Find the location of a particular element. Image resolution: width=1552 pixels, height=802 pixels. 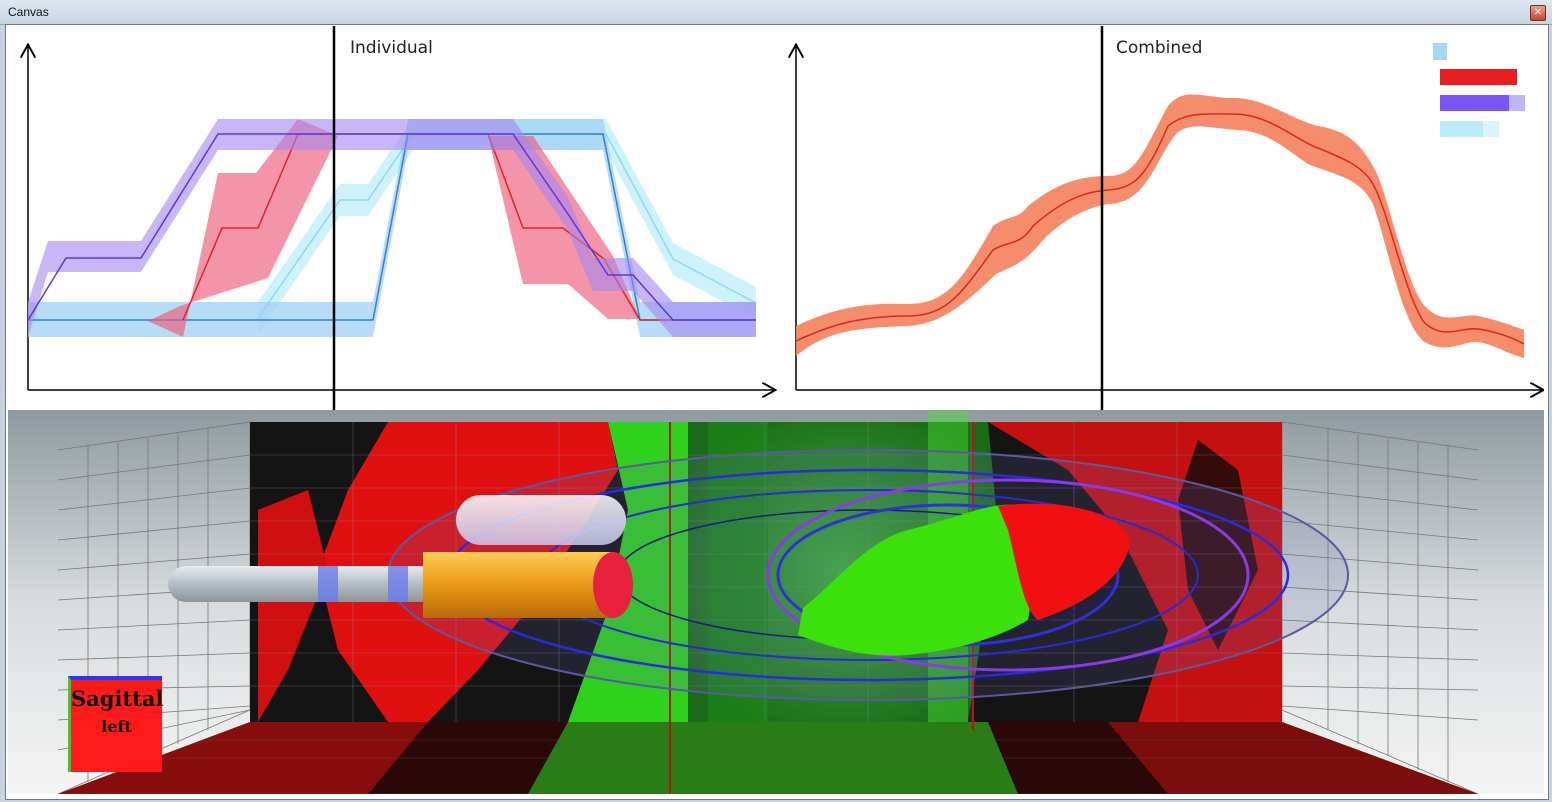

lead-contact-active is located at coordinates (518, 585).